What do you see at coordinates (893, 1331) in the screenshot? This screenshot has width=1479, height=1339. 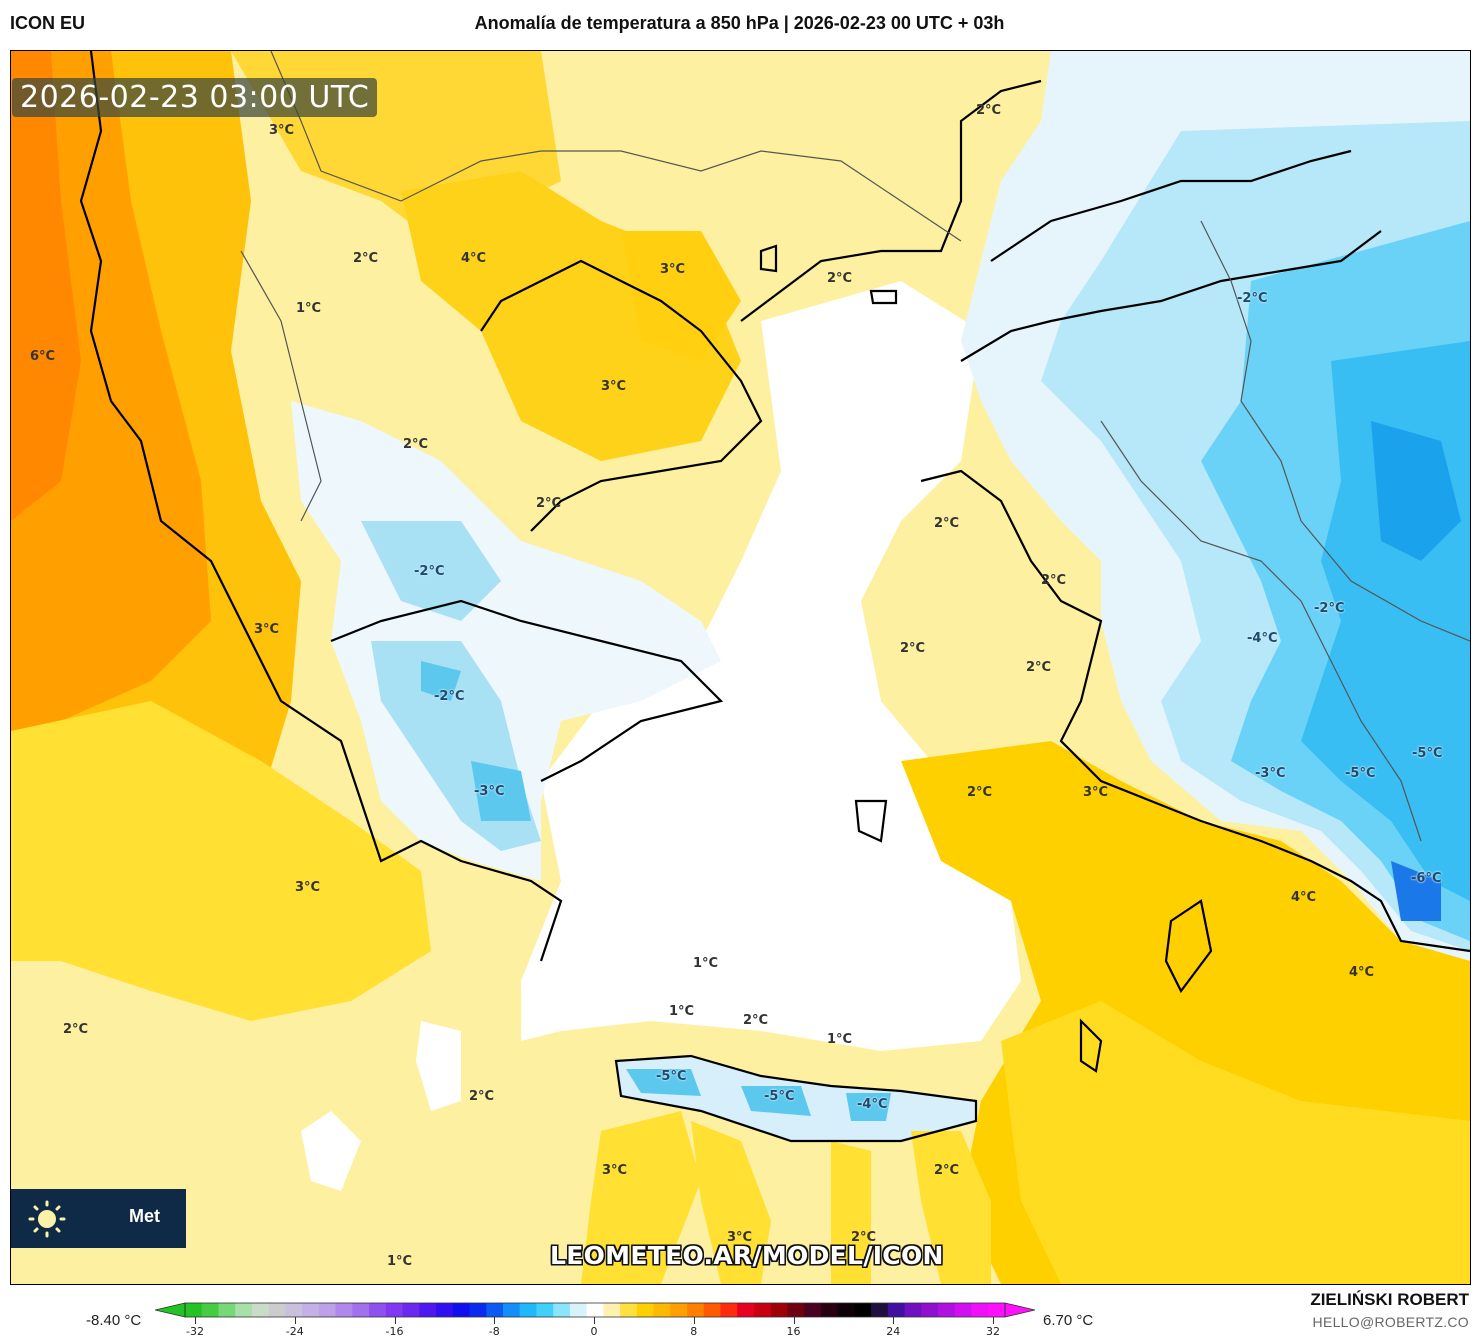 I see `colorbar-tick-label: 24` at bounding box center [893, 1331].